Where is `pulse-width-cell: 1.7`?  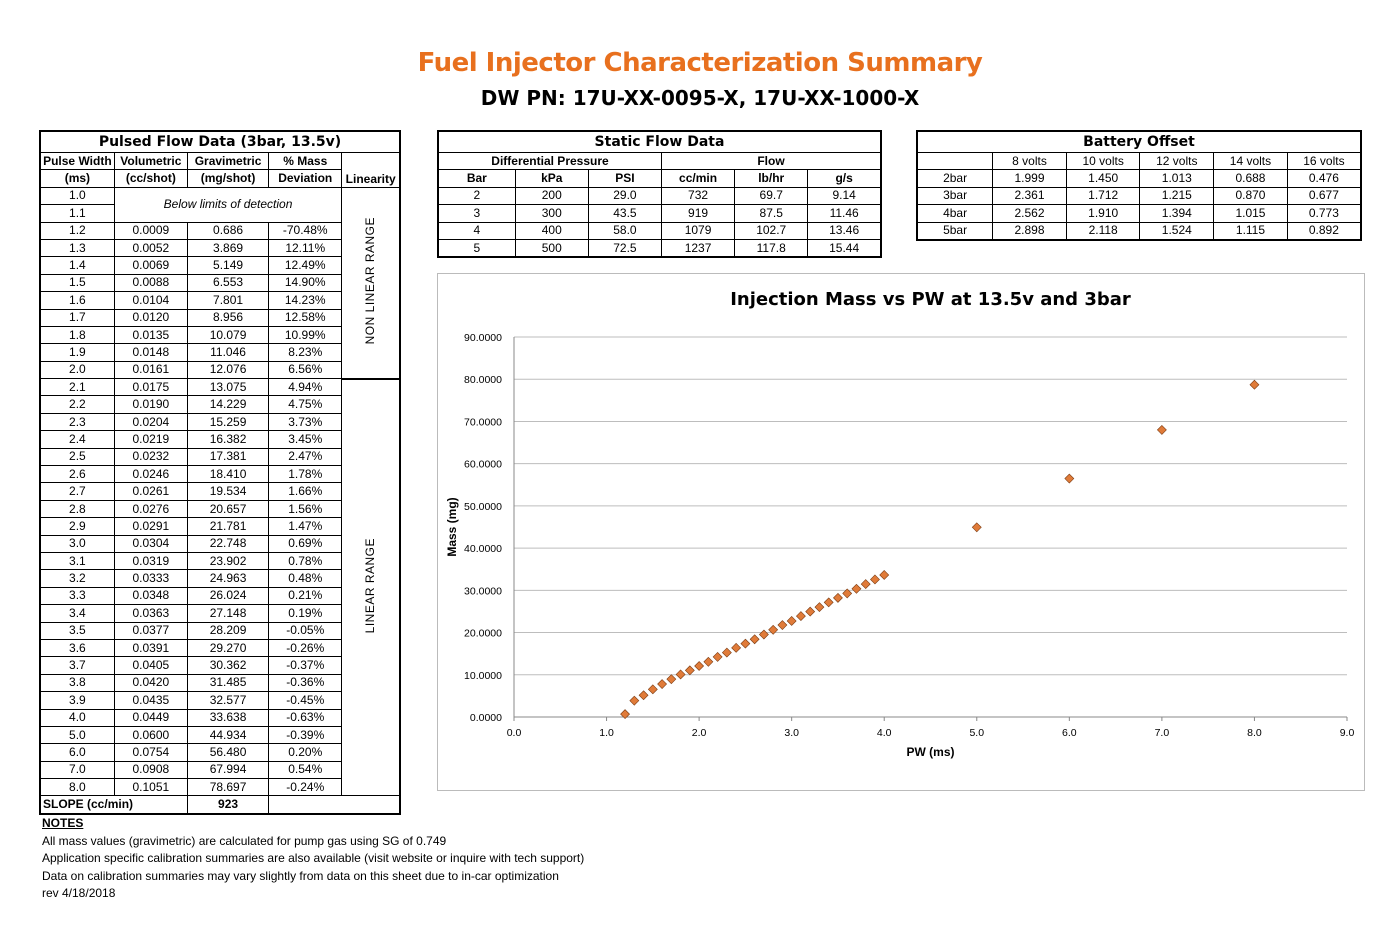
pulse-width-cell: 1.7 is located at coordinates (77, 317).